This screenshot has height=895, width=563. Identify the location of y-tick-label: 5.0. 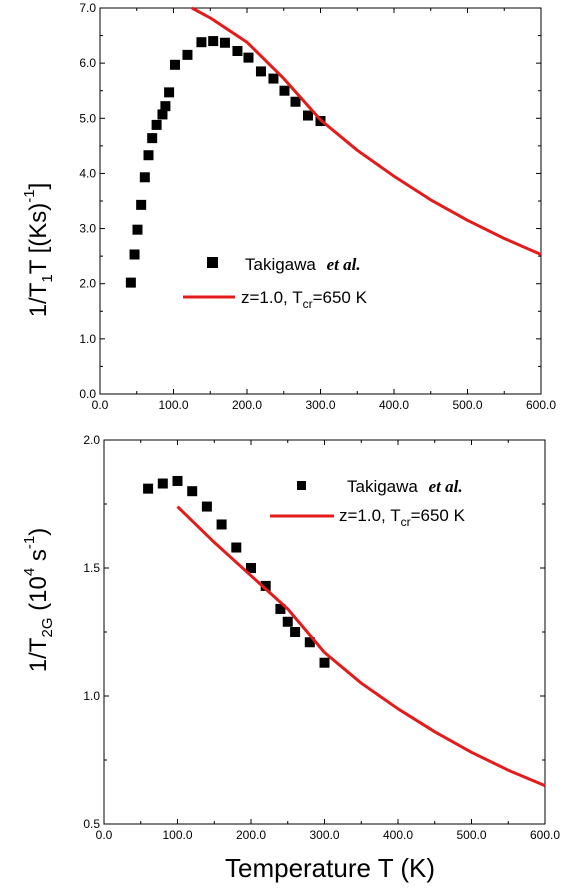
(87, 118).